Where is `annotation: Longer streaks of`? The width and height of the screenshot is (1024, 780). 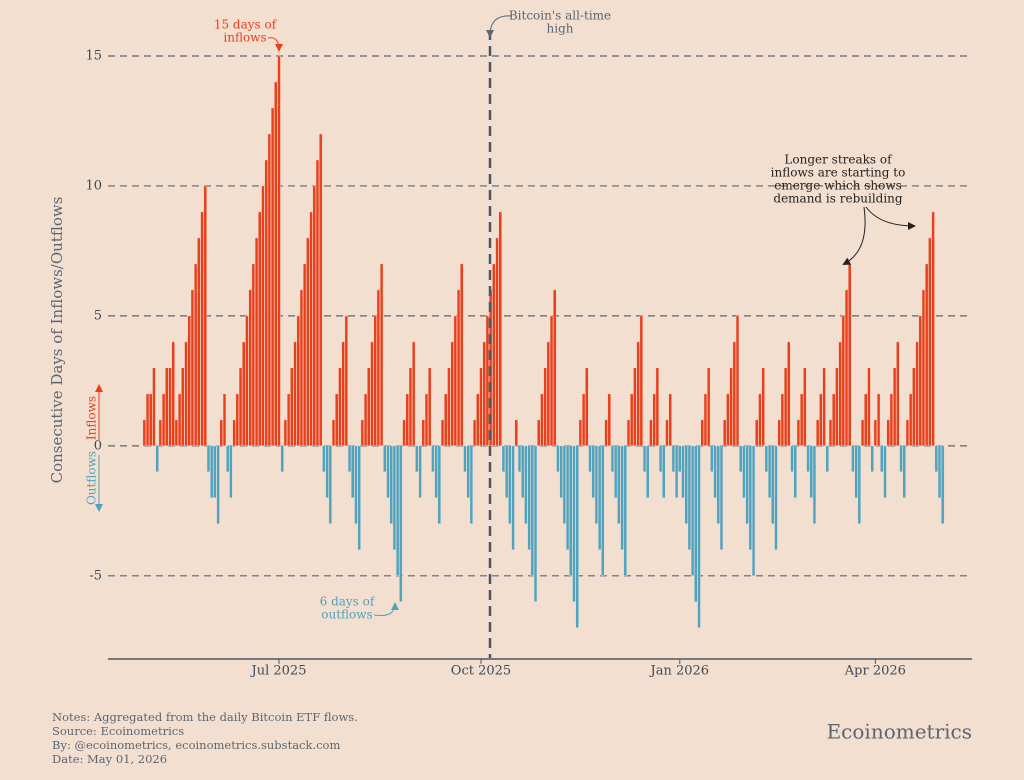
annotation: Longer streaks of is located at coordinates (838, 160).